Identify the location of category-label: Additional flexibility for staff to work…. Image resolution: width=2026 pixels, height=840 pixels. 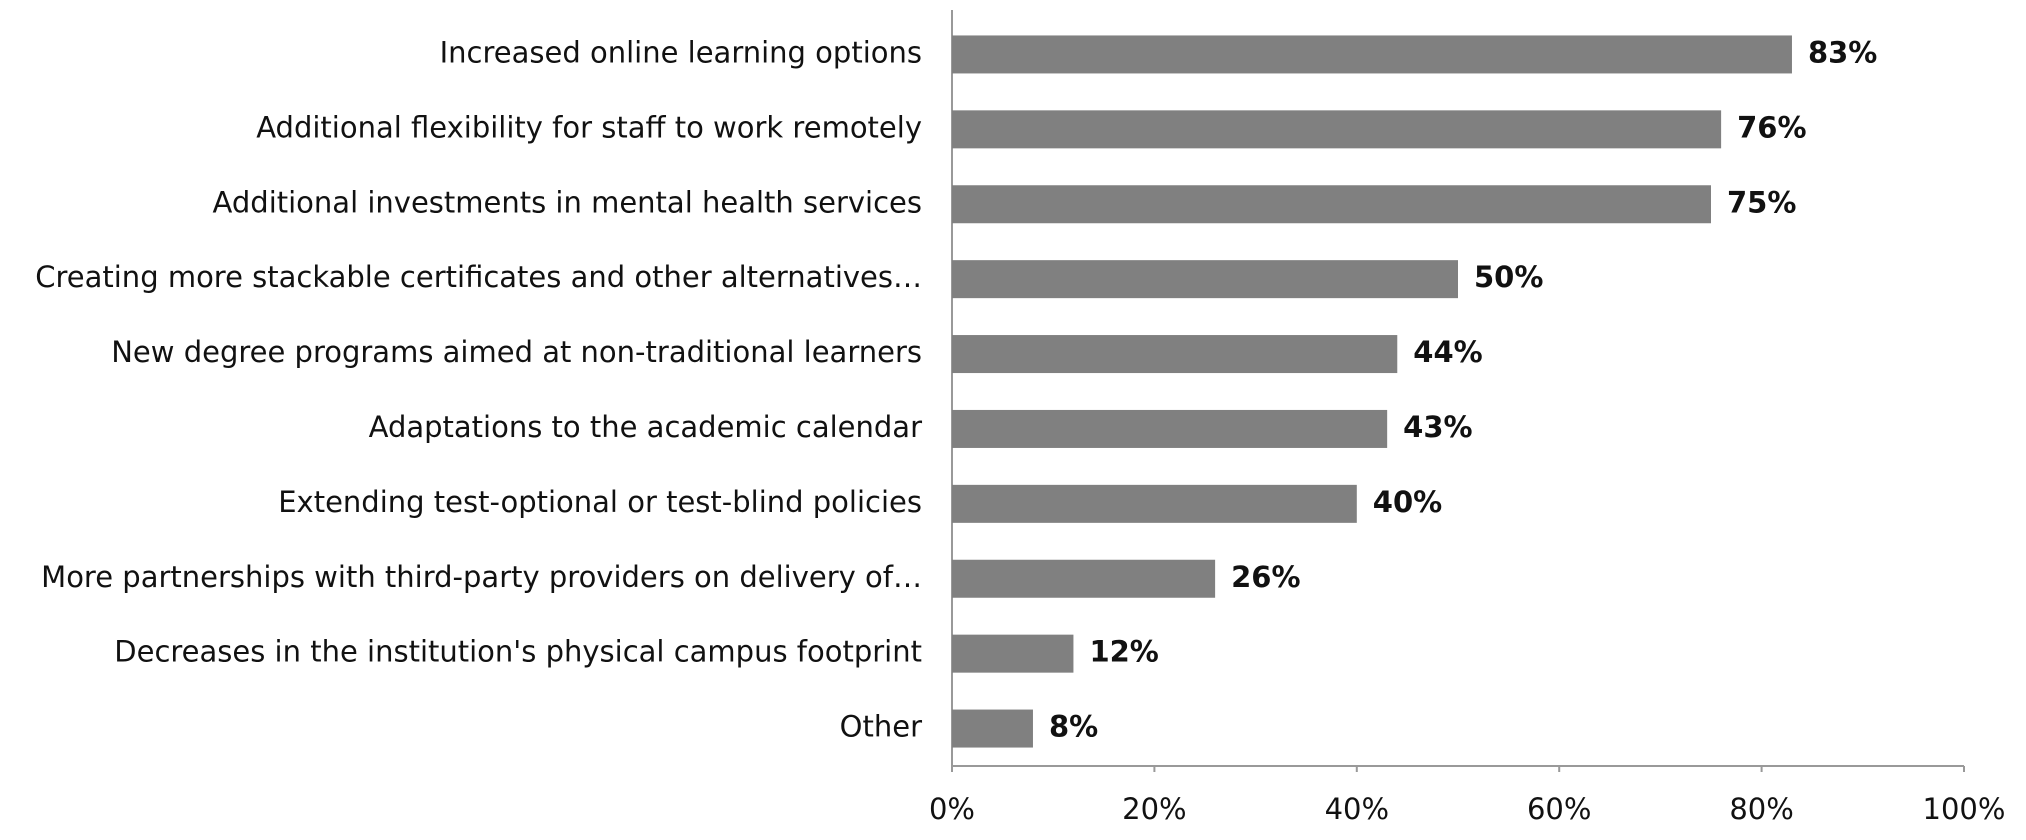
(589, 127).